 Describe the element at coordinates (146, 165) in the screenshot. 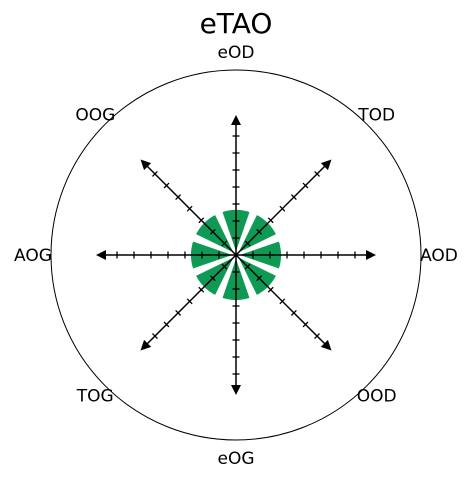

I see `arrow-oog` at that location.